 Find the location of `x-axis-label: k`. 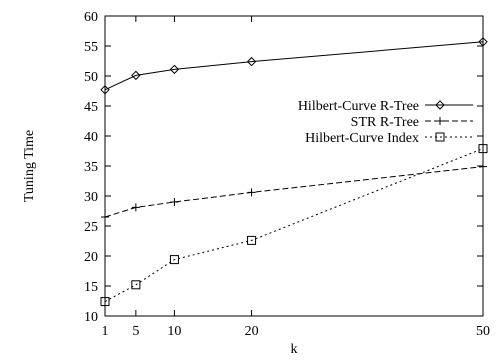

x-axis-label: k is located at coordinates (294, 349).